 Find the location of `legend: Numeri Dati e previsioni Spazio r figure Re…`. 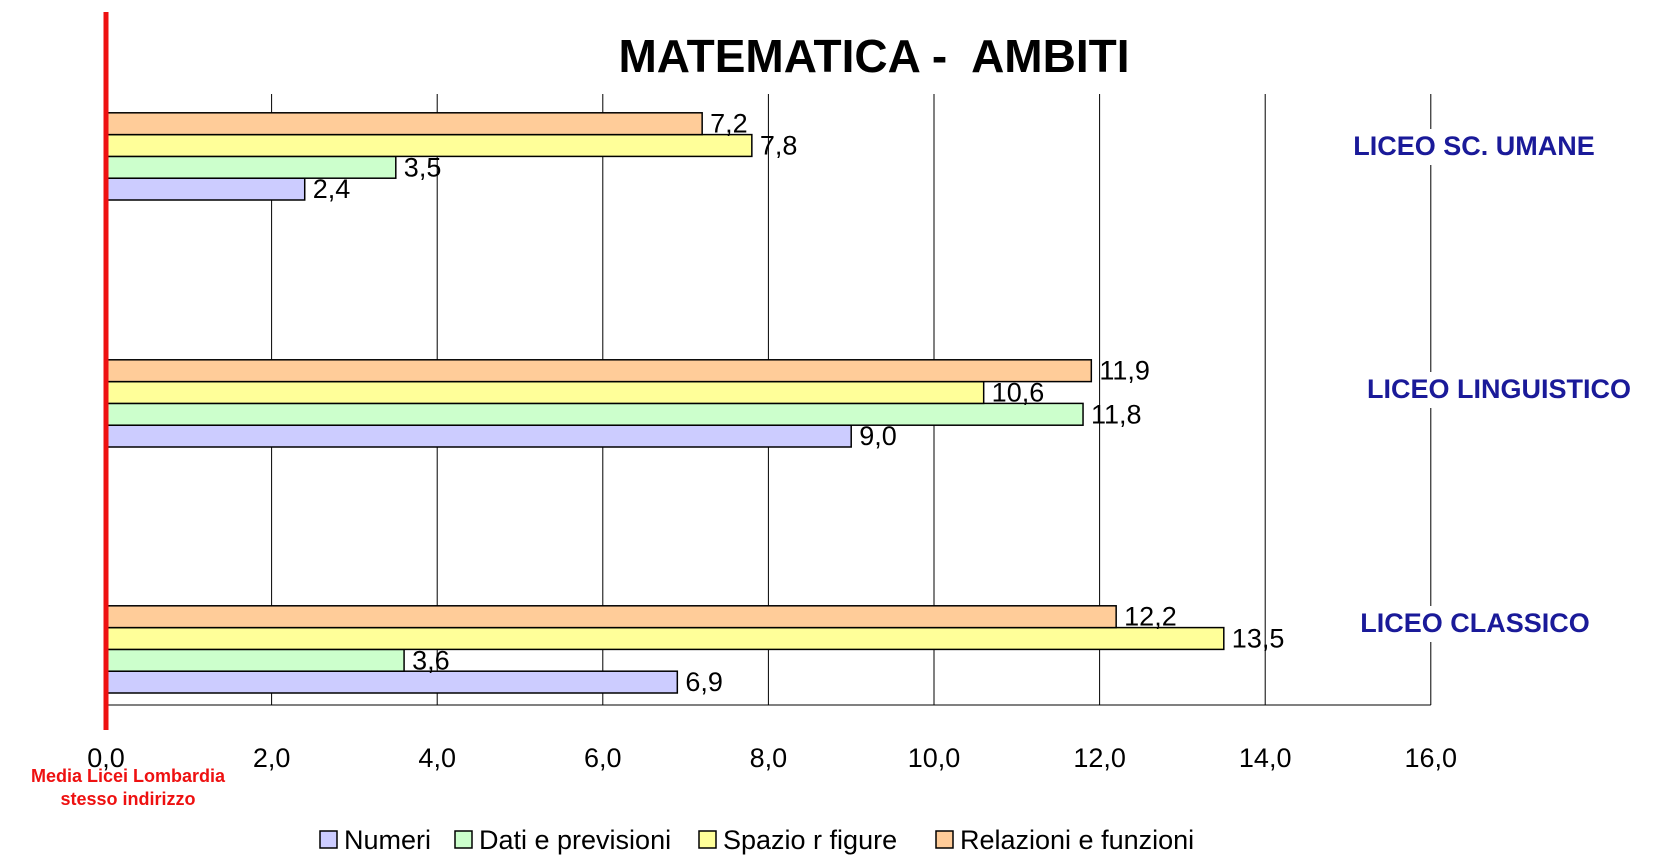

legend: Numeri Dati e previsioni Spazio r figure Re… is located at coordinates (756, 840).